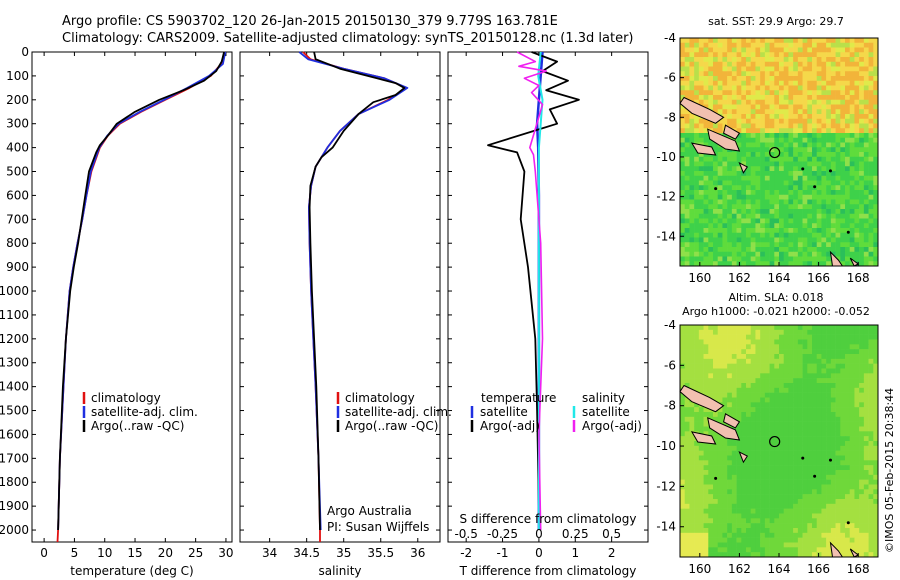 The width and height of the screenshot is (900, 580). What do you see at coordinates (776, 311) in the screenshot?
I see `sla-map-title-2: Argo h1000: -0.021 h2000: -0.052` at bounding box center [776, 311].